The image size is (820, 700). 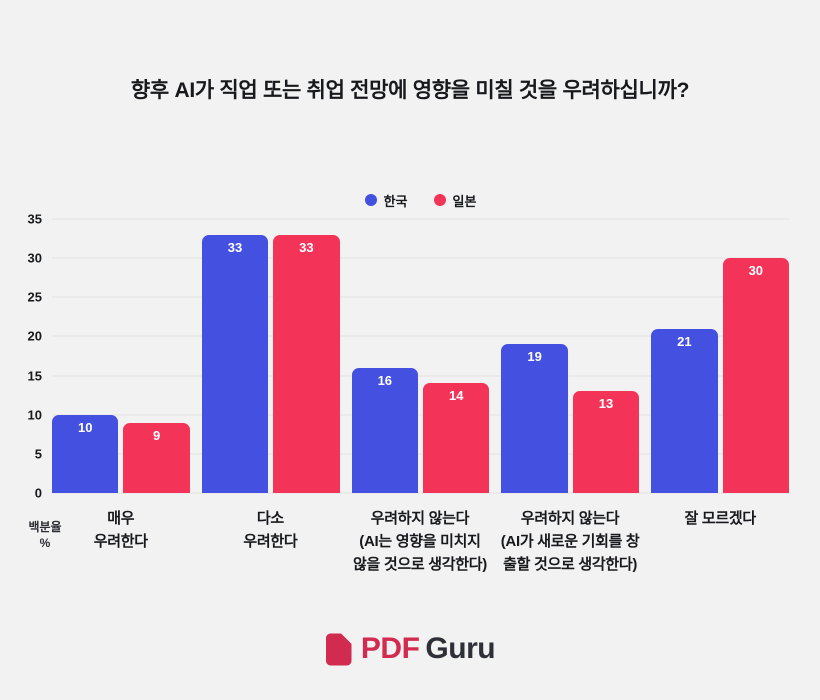 What do you see at coordinates (684, 341) in the screenshot?
I see `bar-value-label: 21` at bounding box center [684, 341].